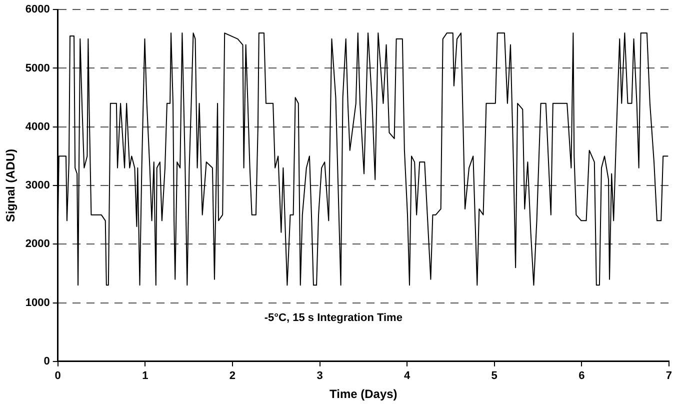  Describe the element at coordinates (145, 376) in the screenshot. I see `x-tick-label: 1` at that location.